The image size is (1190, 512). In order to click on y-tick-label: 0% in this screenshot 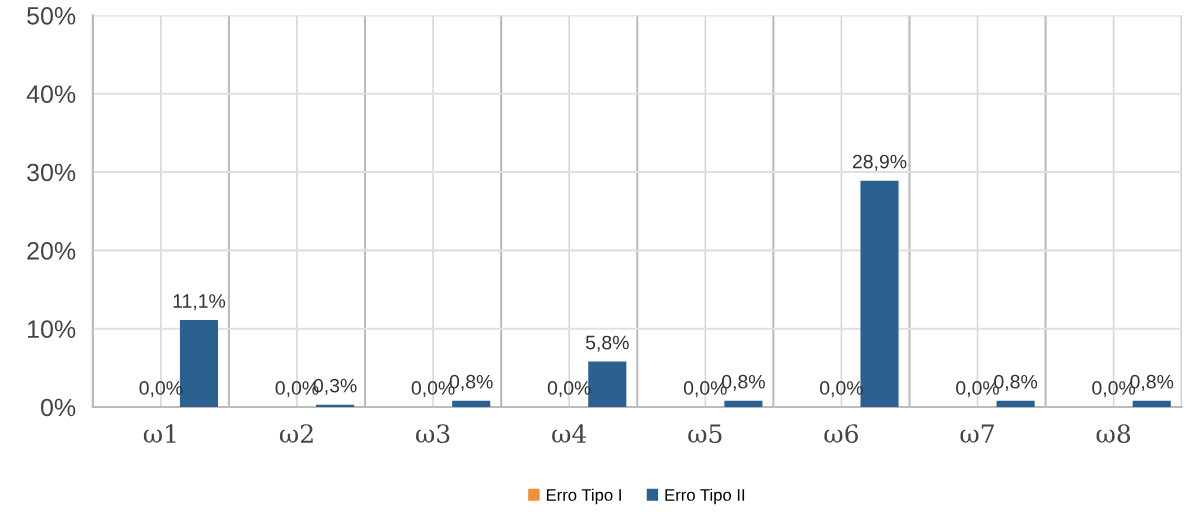, I will do `click(58, 407)`.